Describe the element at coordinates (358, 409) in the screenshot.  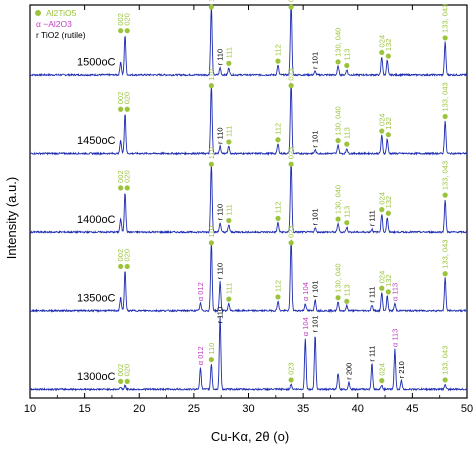
I see `x-tick-label: 40` at that location.